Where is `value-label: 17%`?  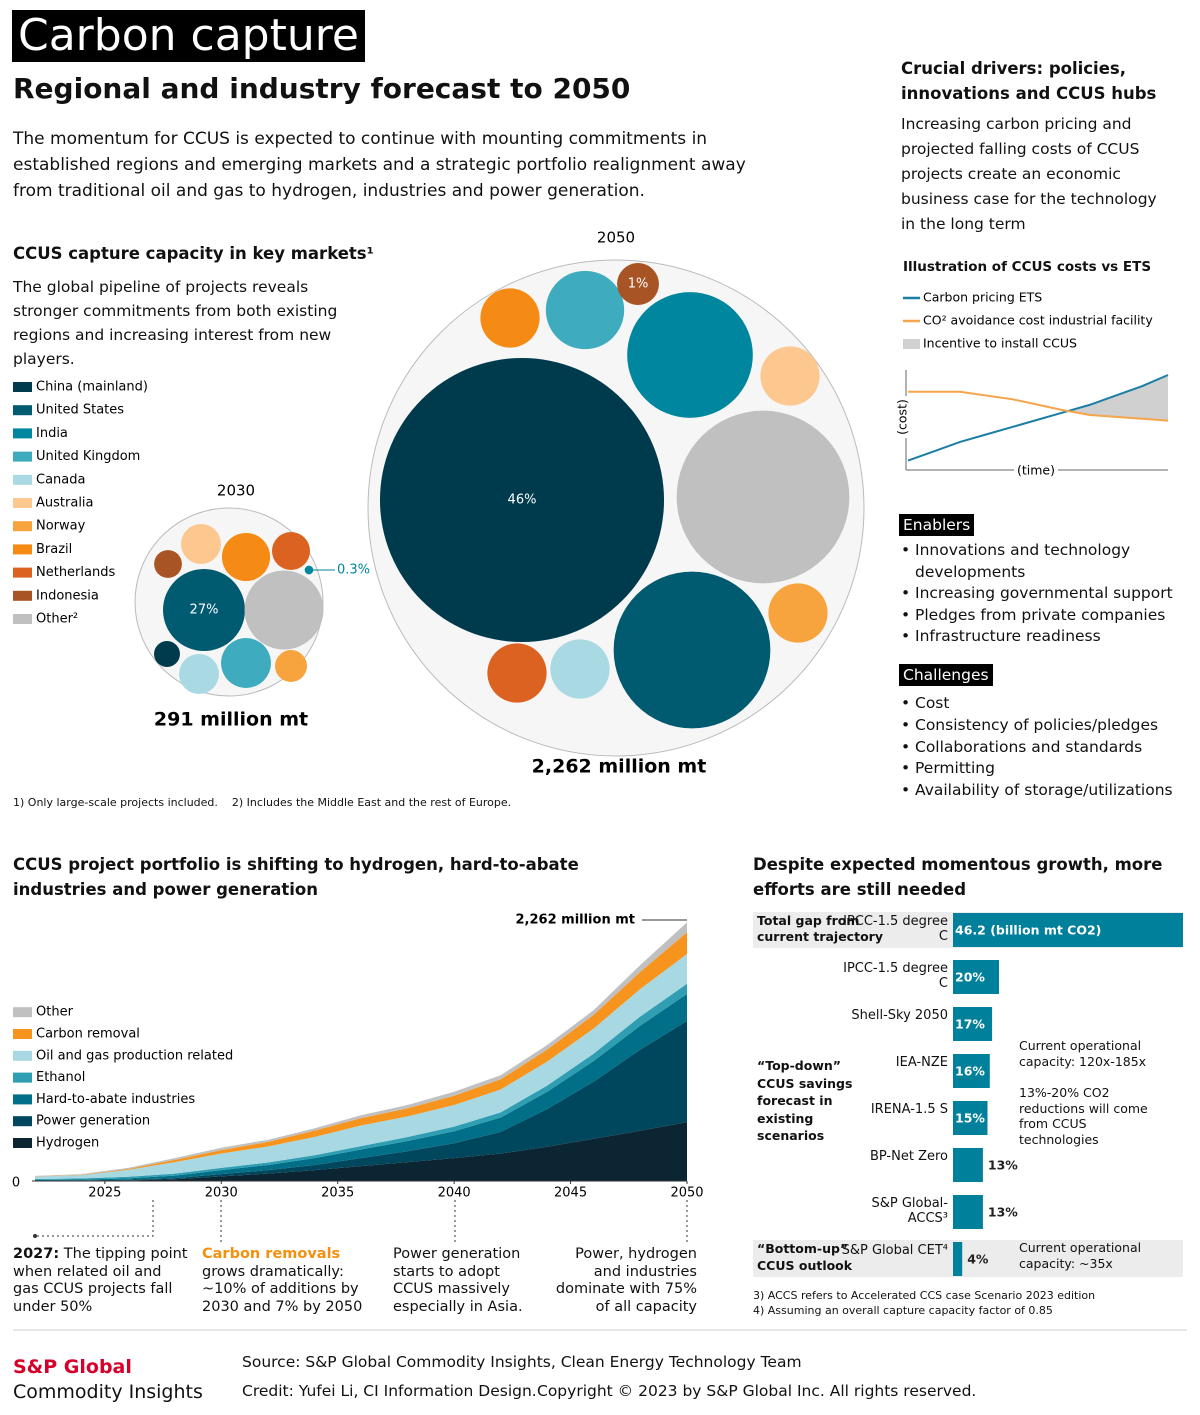 value-label: 17% is located at coordinates (970, 1024).